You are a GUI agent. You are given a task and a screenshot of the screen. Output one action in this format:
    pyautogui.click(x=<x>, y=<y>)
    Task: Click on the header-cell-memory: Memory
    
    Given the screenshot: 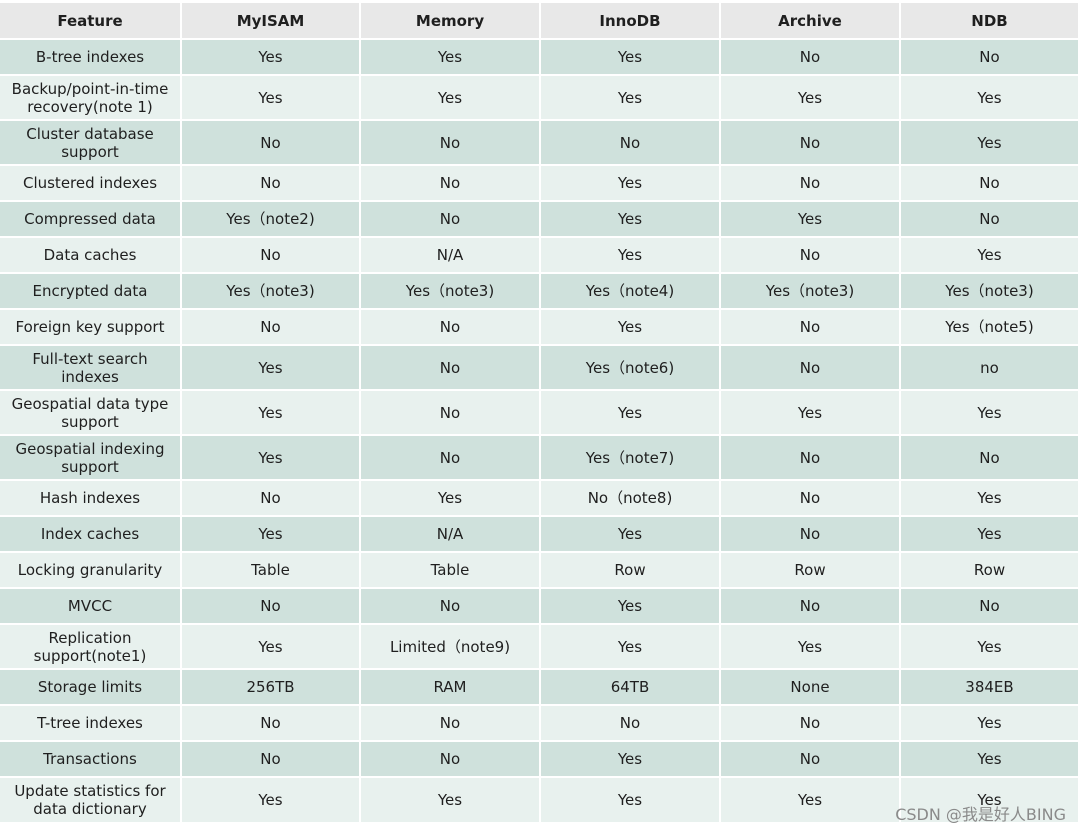 What is the action you would take?
    pyautogui.click(x=451, y=21)
    